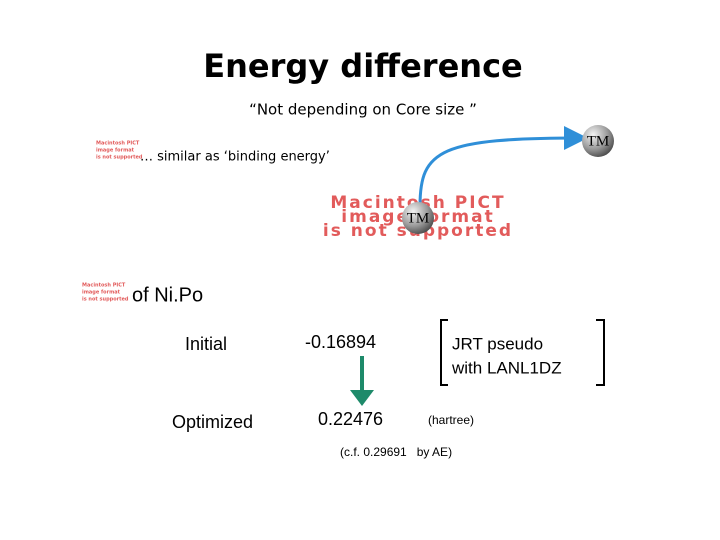 The image size is (720, 540). Describe the element at coordinates (212, 422) in the screenshot. I see `row-label: Optimized` at that location.